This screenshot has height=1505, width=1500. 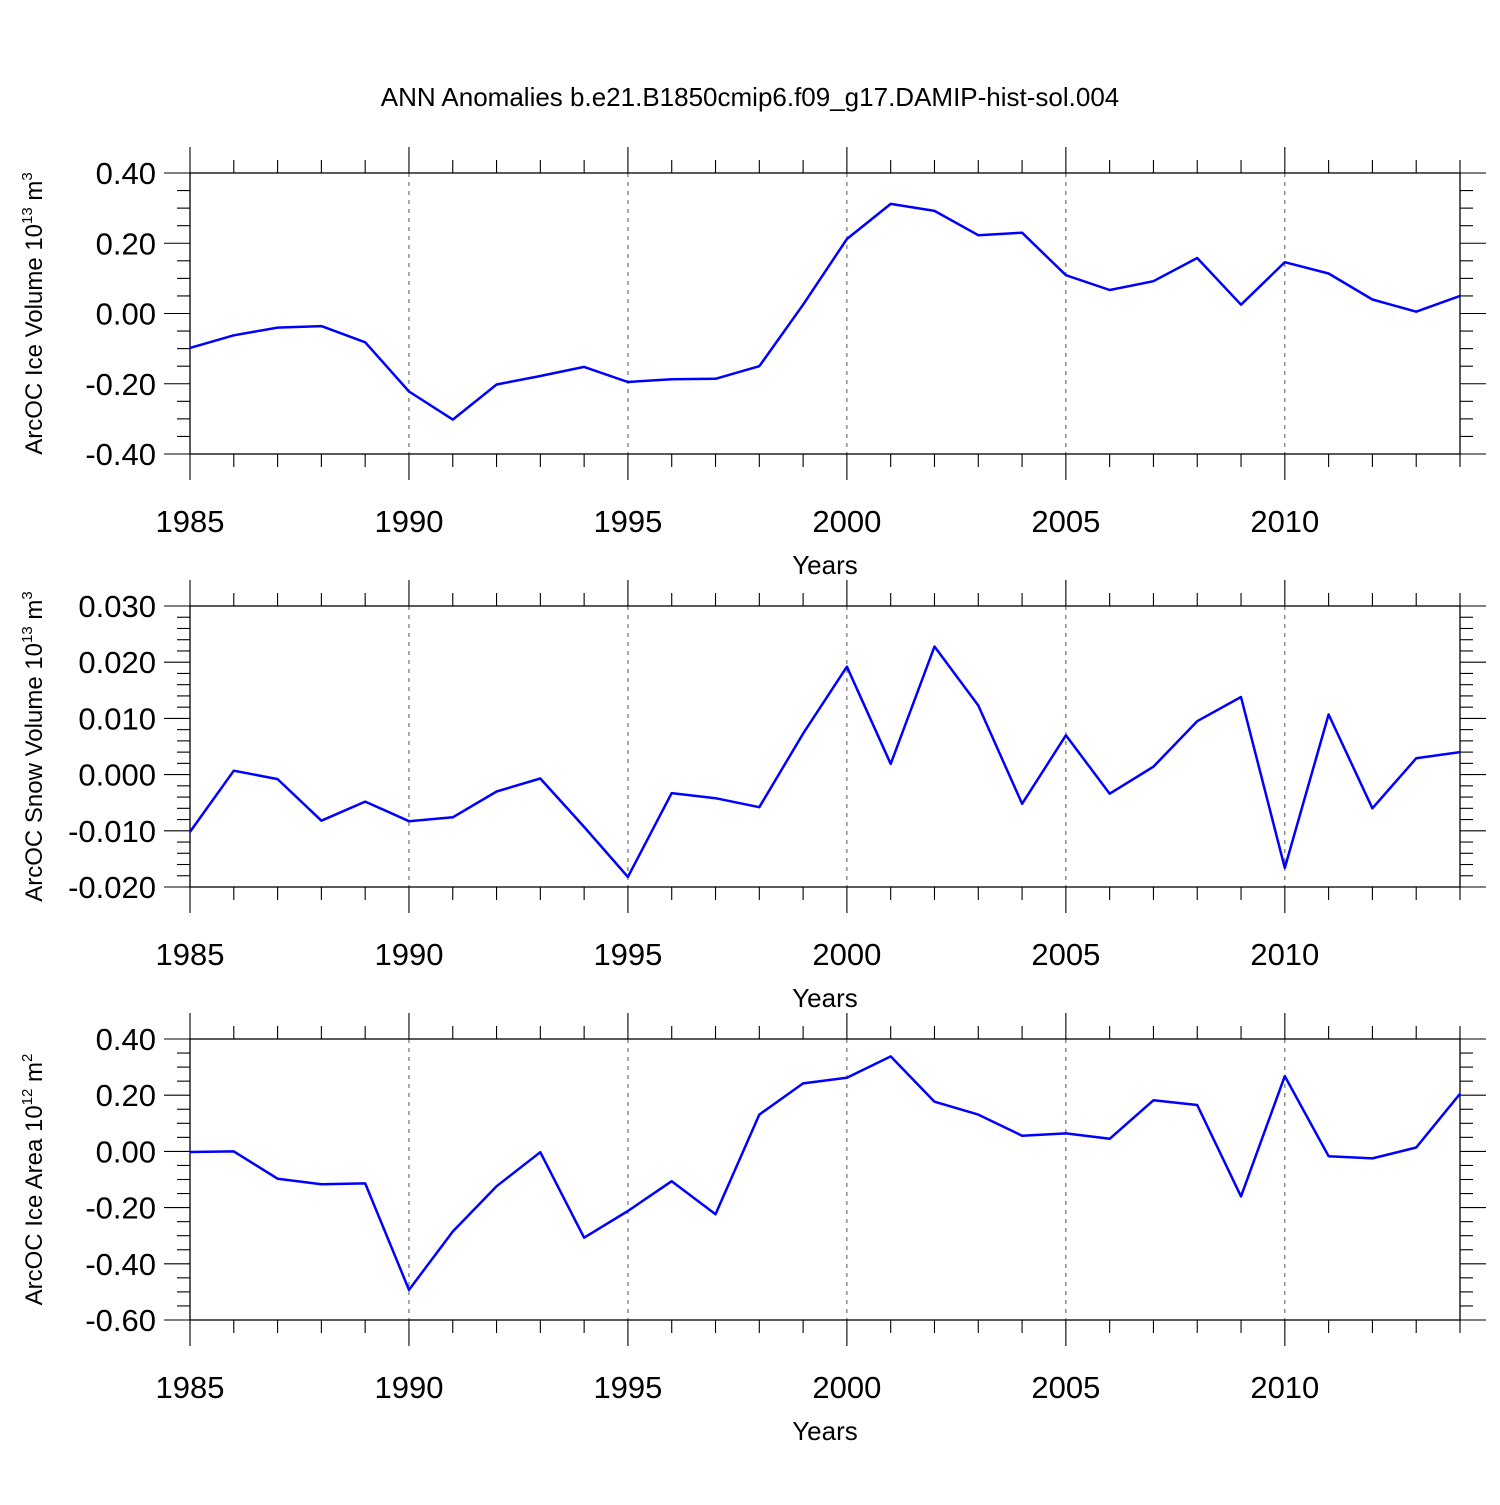 What do you see at coordinates (117, 775) in the screenshot?
I see `y-tick-label: 0.000` at bounding box center [117, 775].